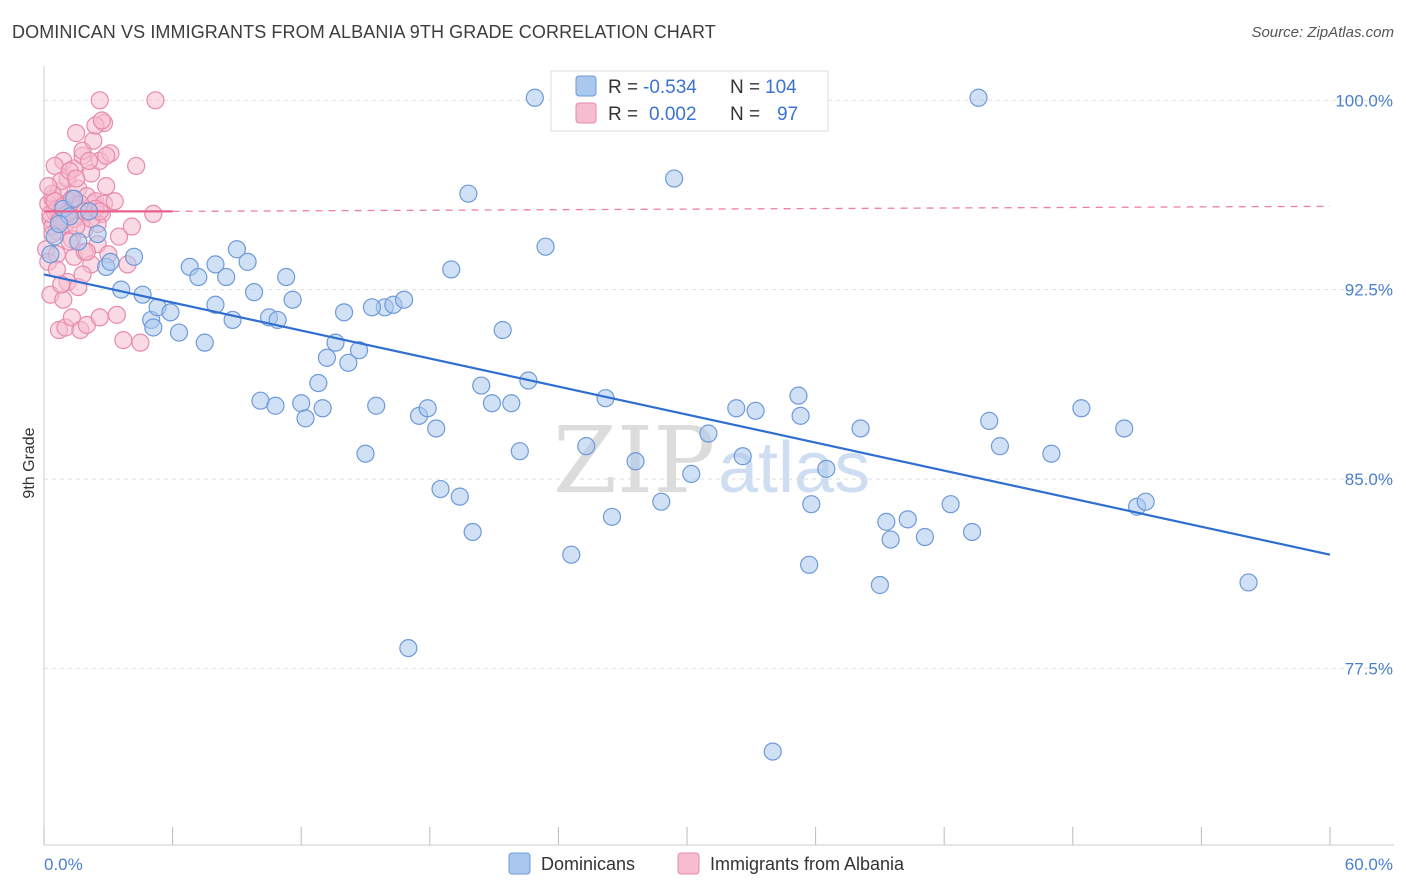  What do you see at coordinates (1369, 290) in the screenshot?
I see `y-tick-label-1: 92.5%` at bounding box center [1369, 290].